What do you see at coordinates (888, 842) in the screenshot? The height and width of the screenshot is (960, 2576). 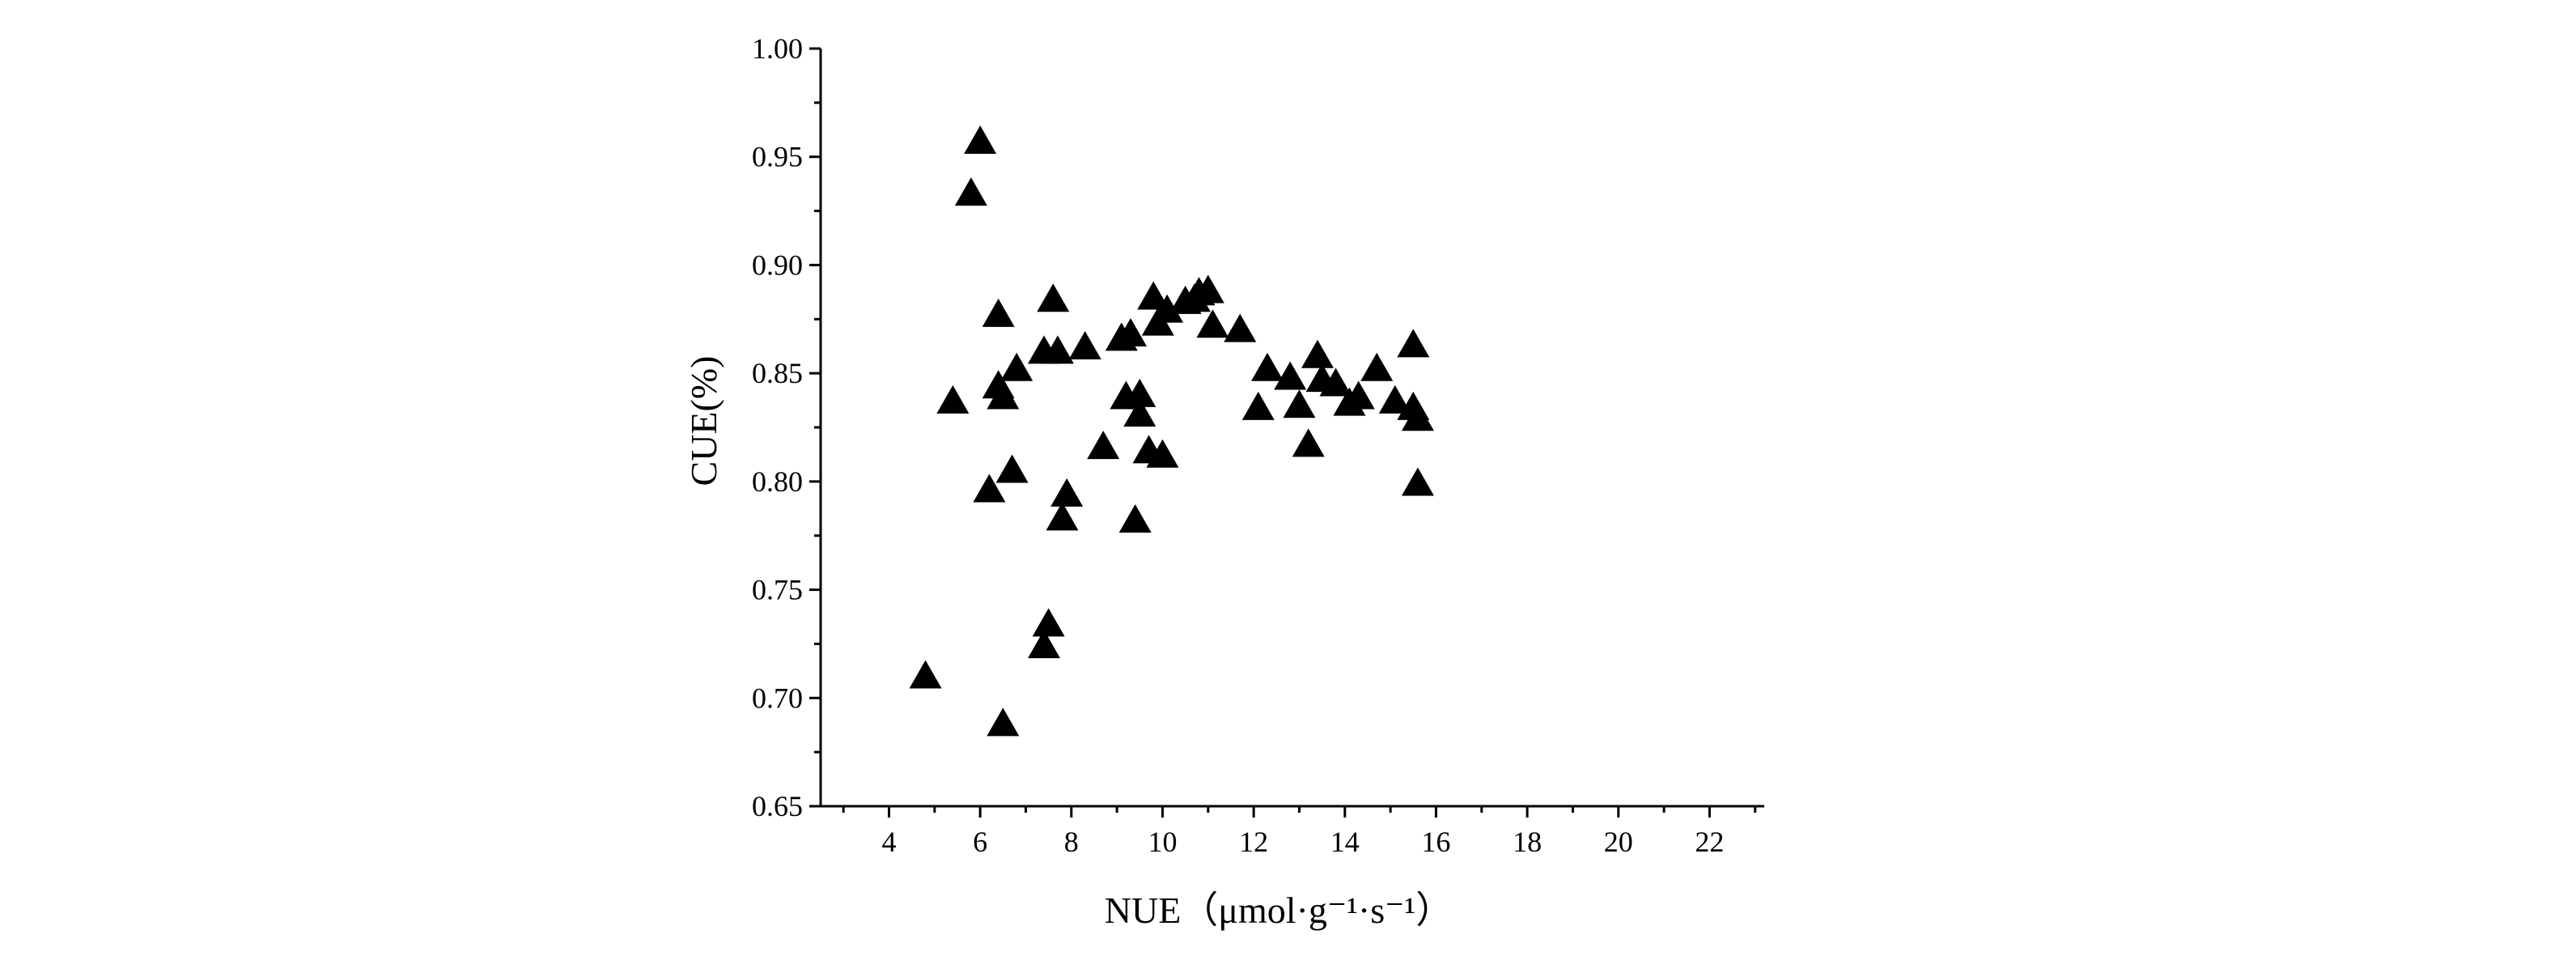 I see `x-tick-label: 4` at bounding box center [888, 842].